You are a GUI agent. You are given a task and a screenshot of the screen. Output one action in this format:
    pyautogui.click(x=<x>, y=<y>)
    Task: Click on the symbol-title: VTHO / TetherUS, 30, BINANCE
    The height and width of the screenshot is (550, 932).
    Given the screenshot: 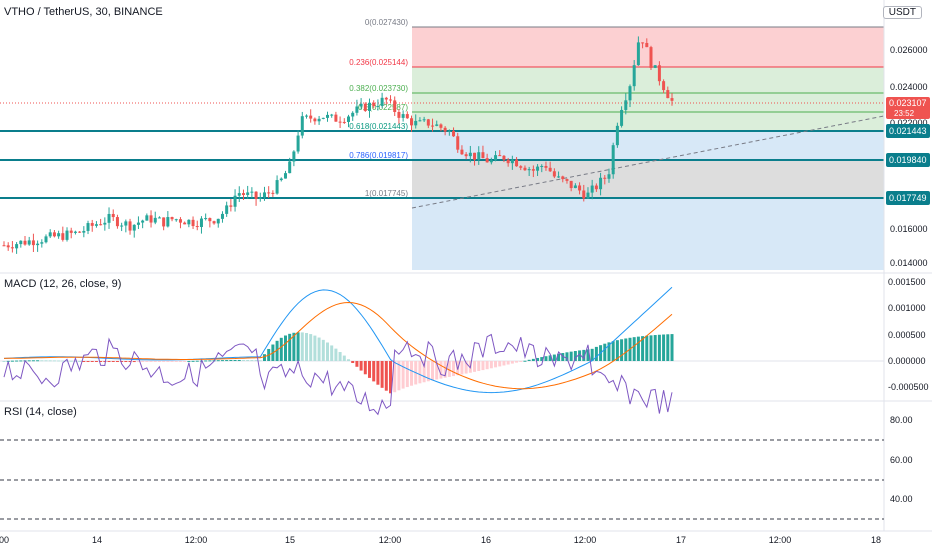 What is the action you would take?
    pyautogui.click(x=83, y=12)
    